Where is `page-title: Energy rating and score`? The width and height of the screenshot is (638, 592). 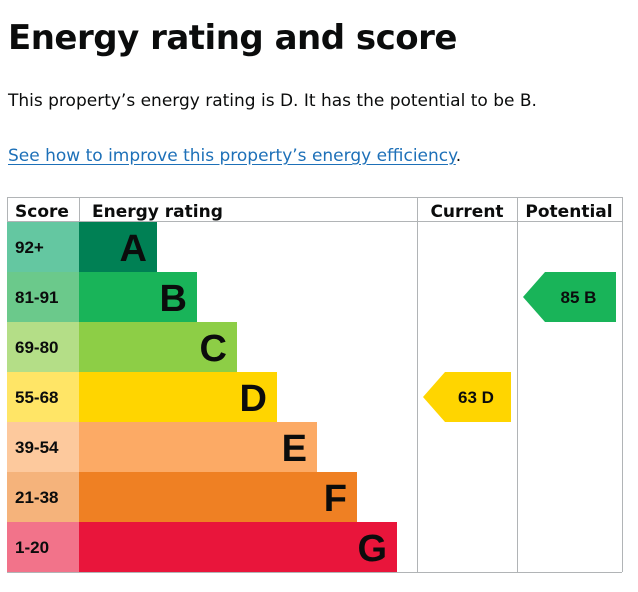
page-title: Energy rating and score is located at coordinates (233, 38).